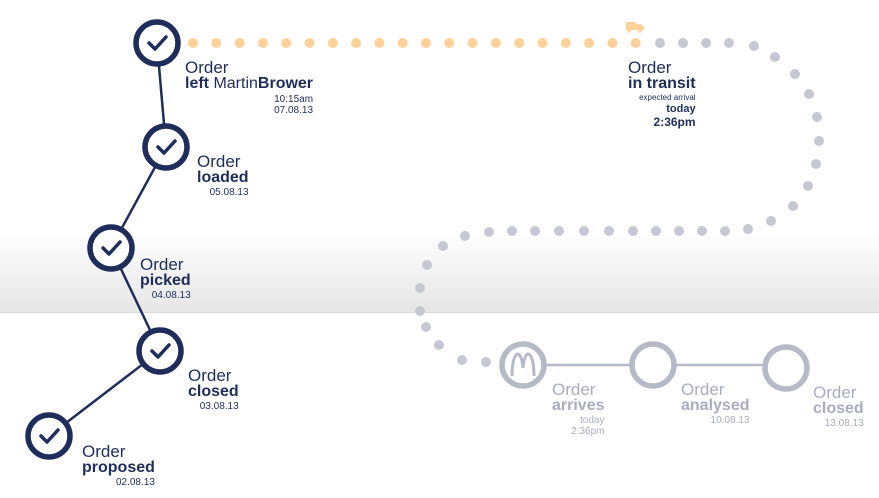 The height and width of the screenshot is (498, 879). What do you see at coordinates (681, 109) in the screenshot?
I see `expected-arrival-day: today` at bounding box center [681, 109].